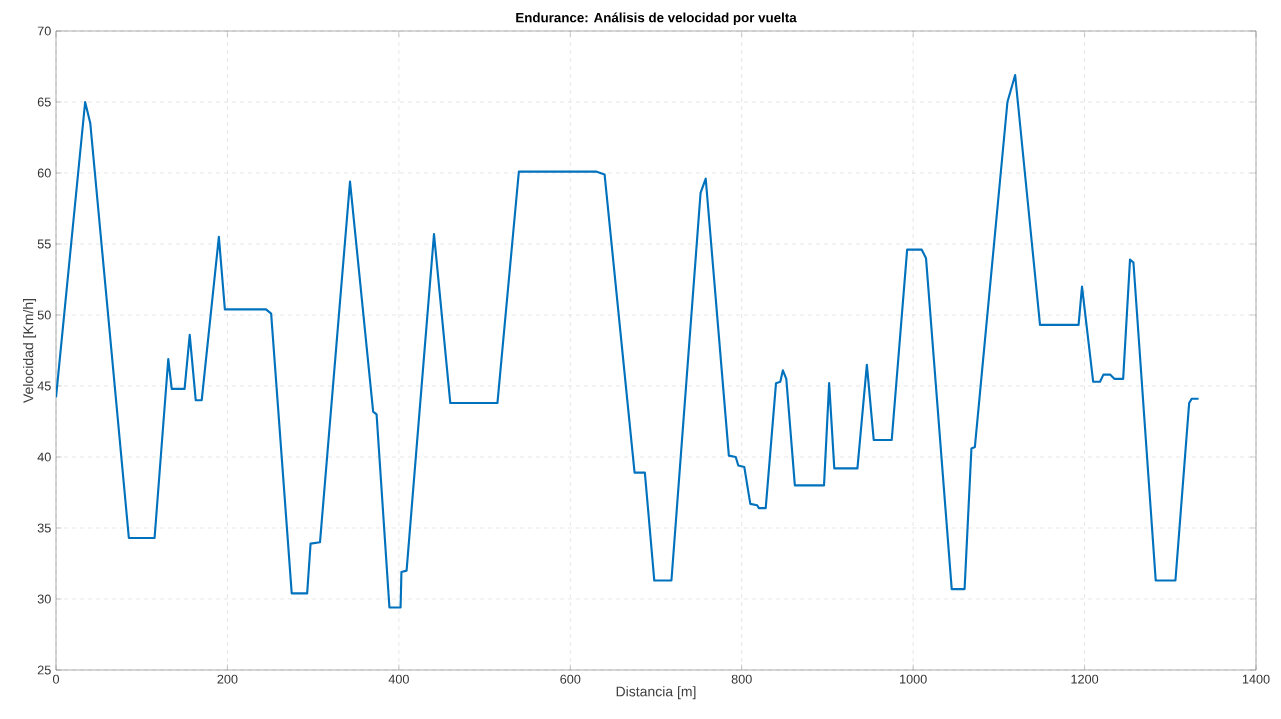 The image size is (1281, 719). Describe the element at coordinates (656, 18) in the screenshot. I see `chart-title: Endurance: Análisis de velocidad por vuelta` at that location.